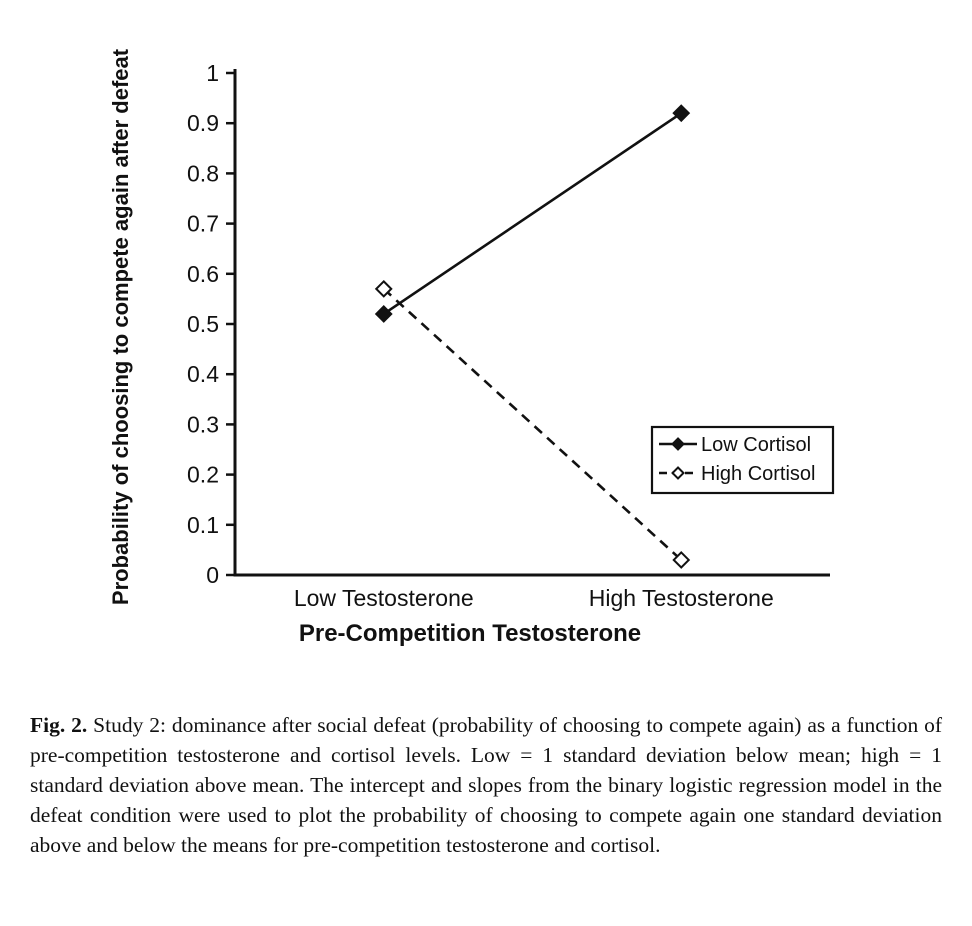 The width and height of the screenshot is (972, 926). I want to click on y-tick-label: 0.4, so click(203, 374).